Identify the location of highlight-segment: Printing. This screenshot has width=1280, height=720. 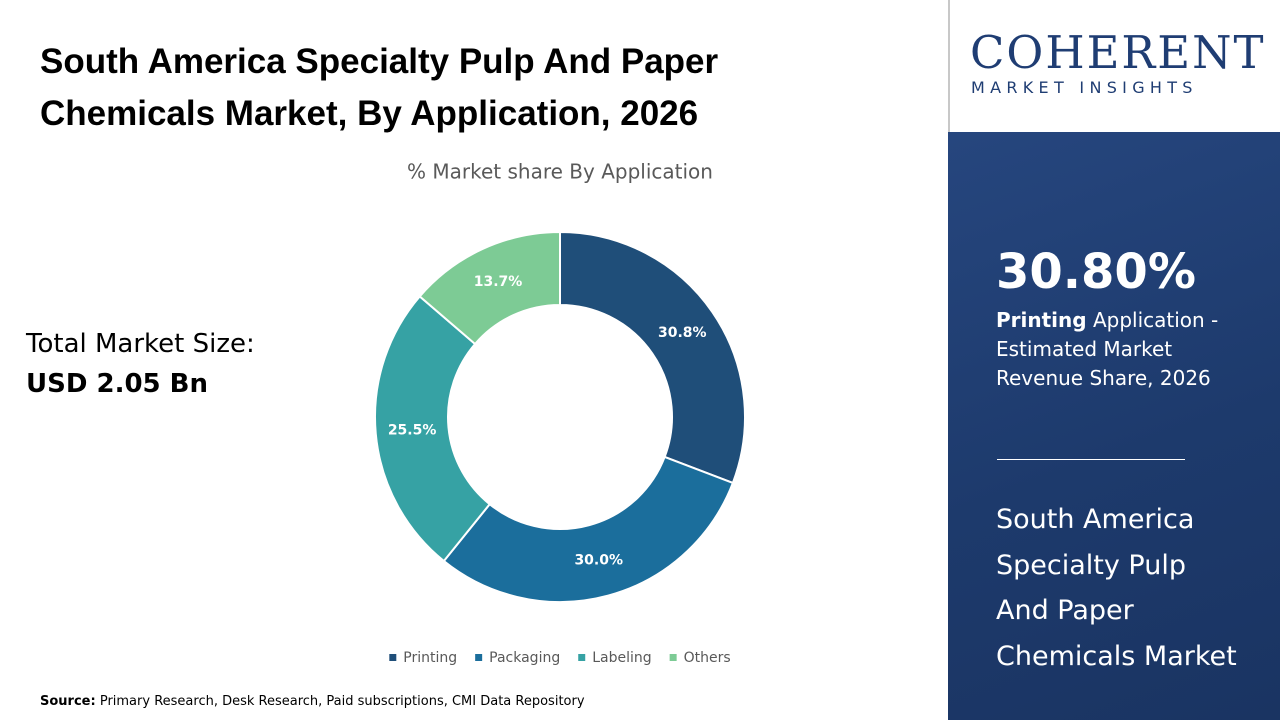
(1041, 320).